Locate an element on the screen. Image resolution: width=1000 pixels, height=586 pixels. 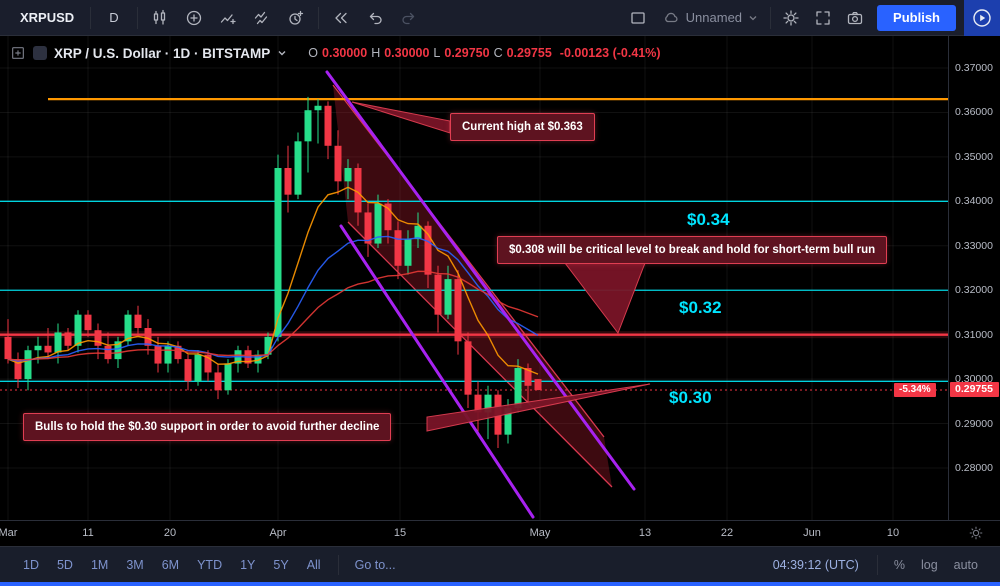
price-tick-label: 0.36000 is located at coordinates (974, 112).